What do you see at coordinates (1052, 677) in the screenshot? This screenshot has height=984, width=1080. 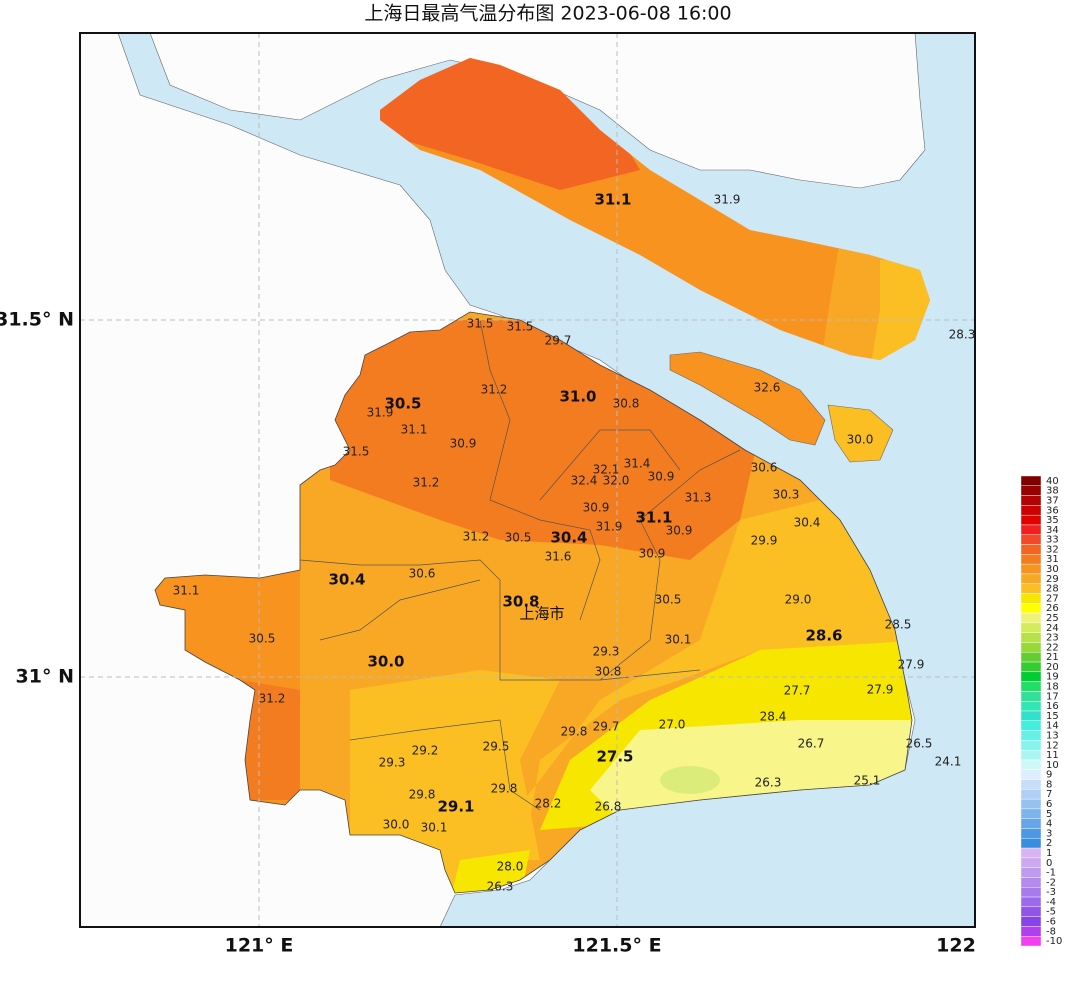 I see `colorbar-label: 19` at bounding box center [1052, 677].